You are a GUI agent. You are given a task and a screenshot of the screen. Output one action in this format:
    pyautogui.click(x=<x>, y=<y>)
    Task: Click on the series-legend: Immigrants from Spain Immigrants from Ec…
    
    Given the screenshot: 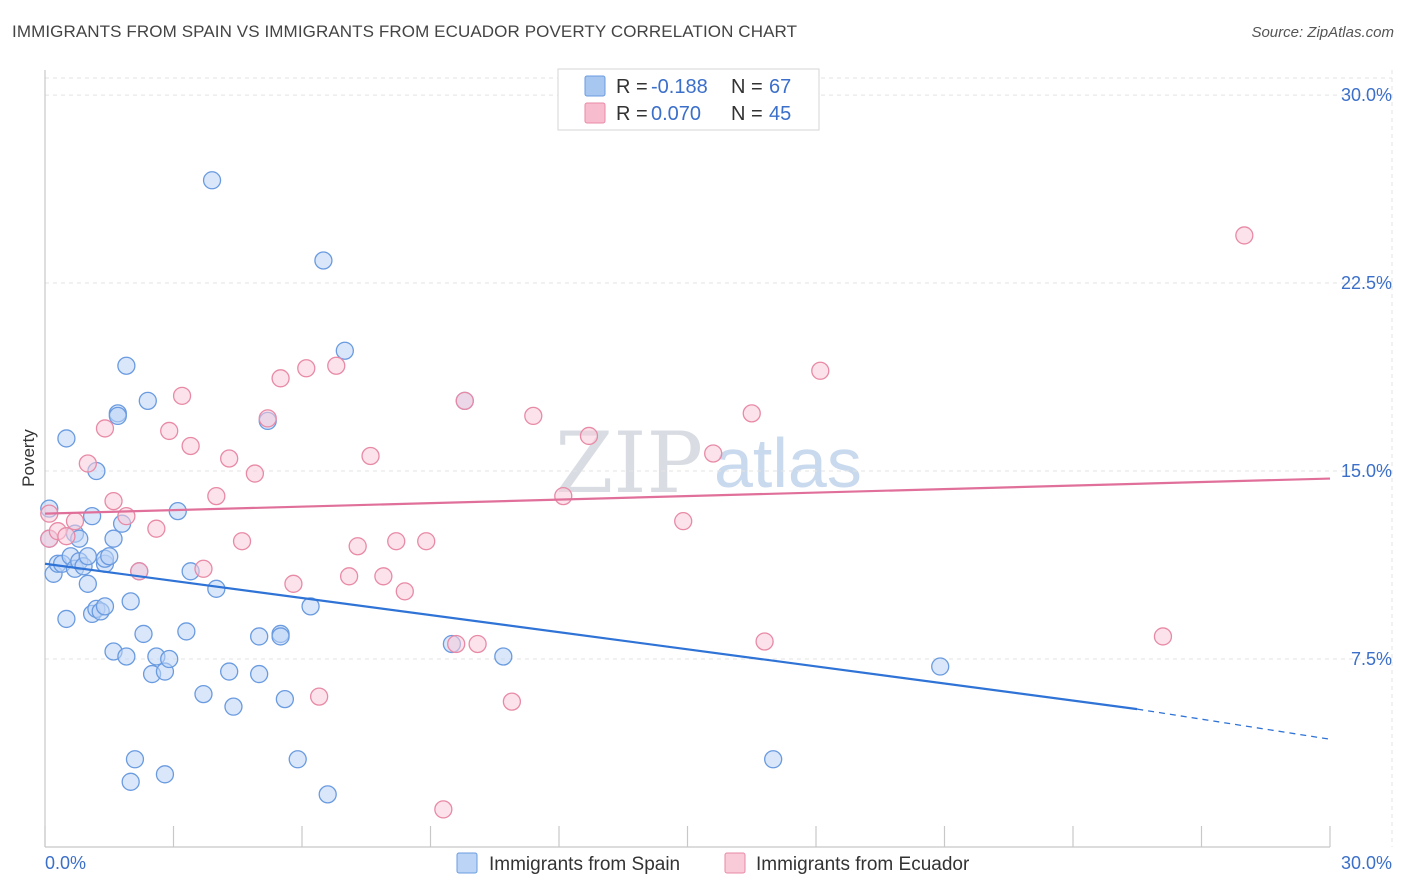 What is the action you would take?
    pyautogui.click(x=713, y=863)
    